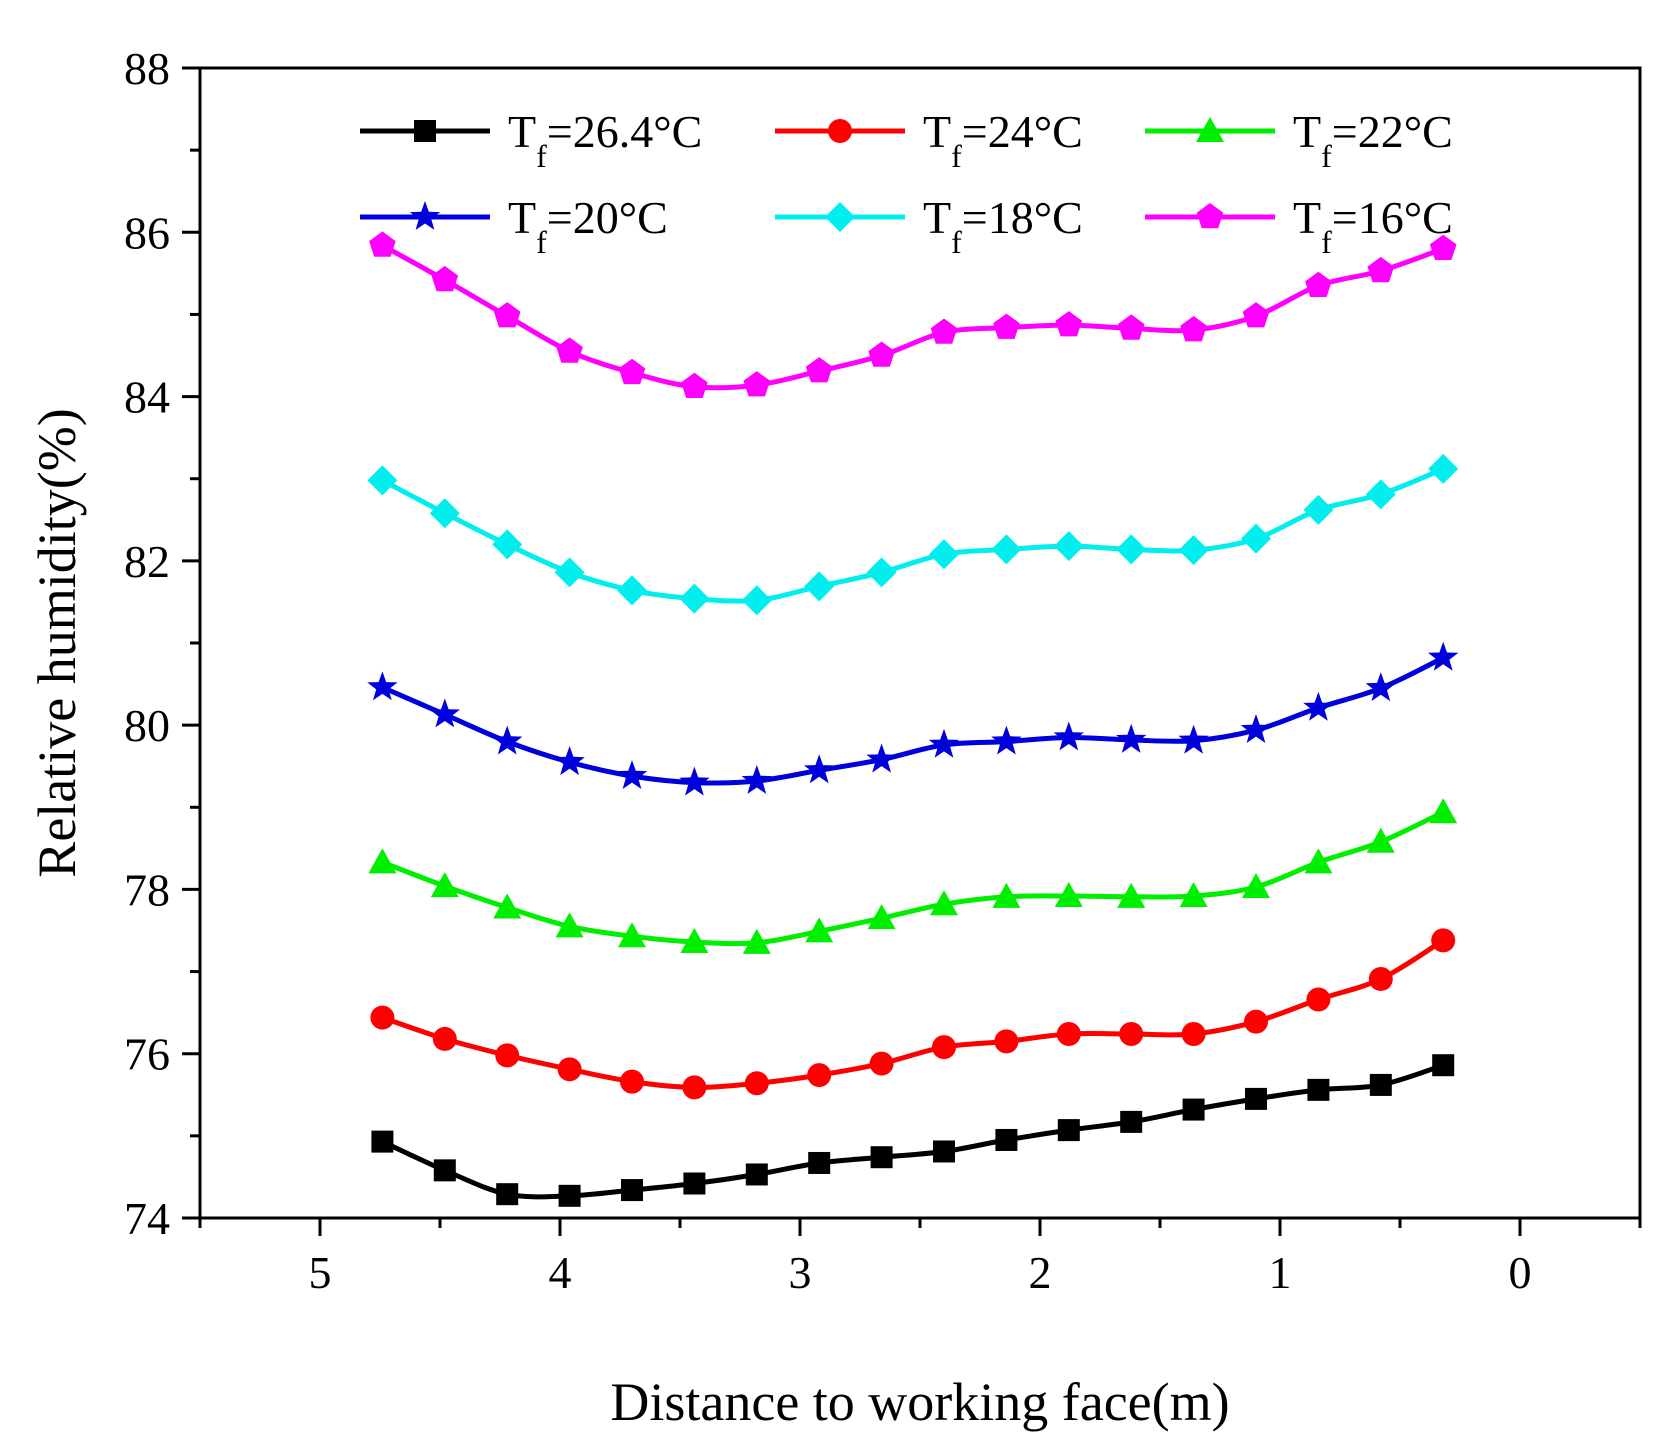  What do you see at coordinates (147, 68) in the screenshot?
I see `y-tick-label: 88` at bounding box center [147, 68].